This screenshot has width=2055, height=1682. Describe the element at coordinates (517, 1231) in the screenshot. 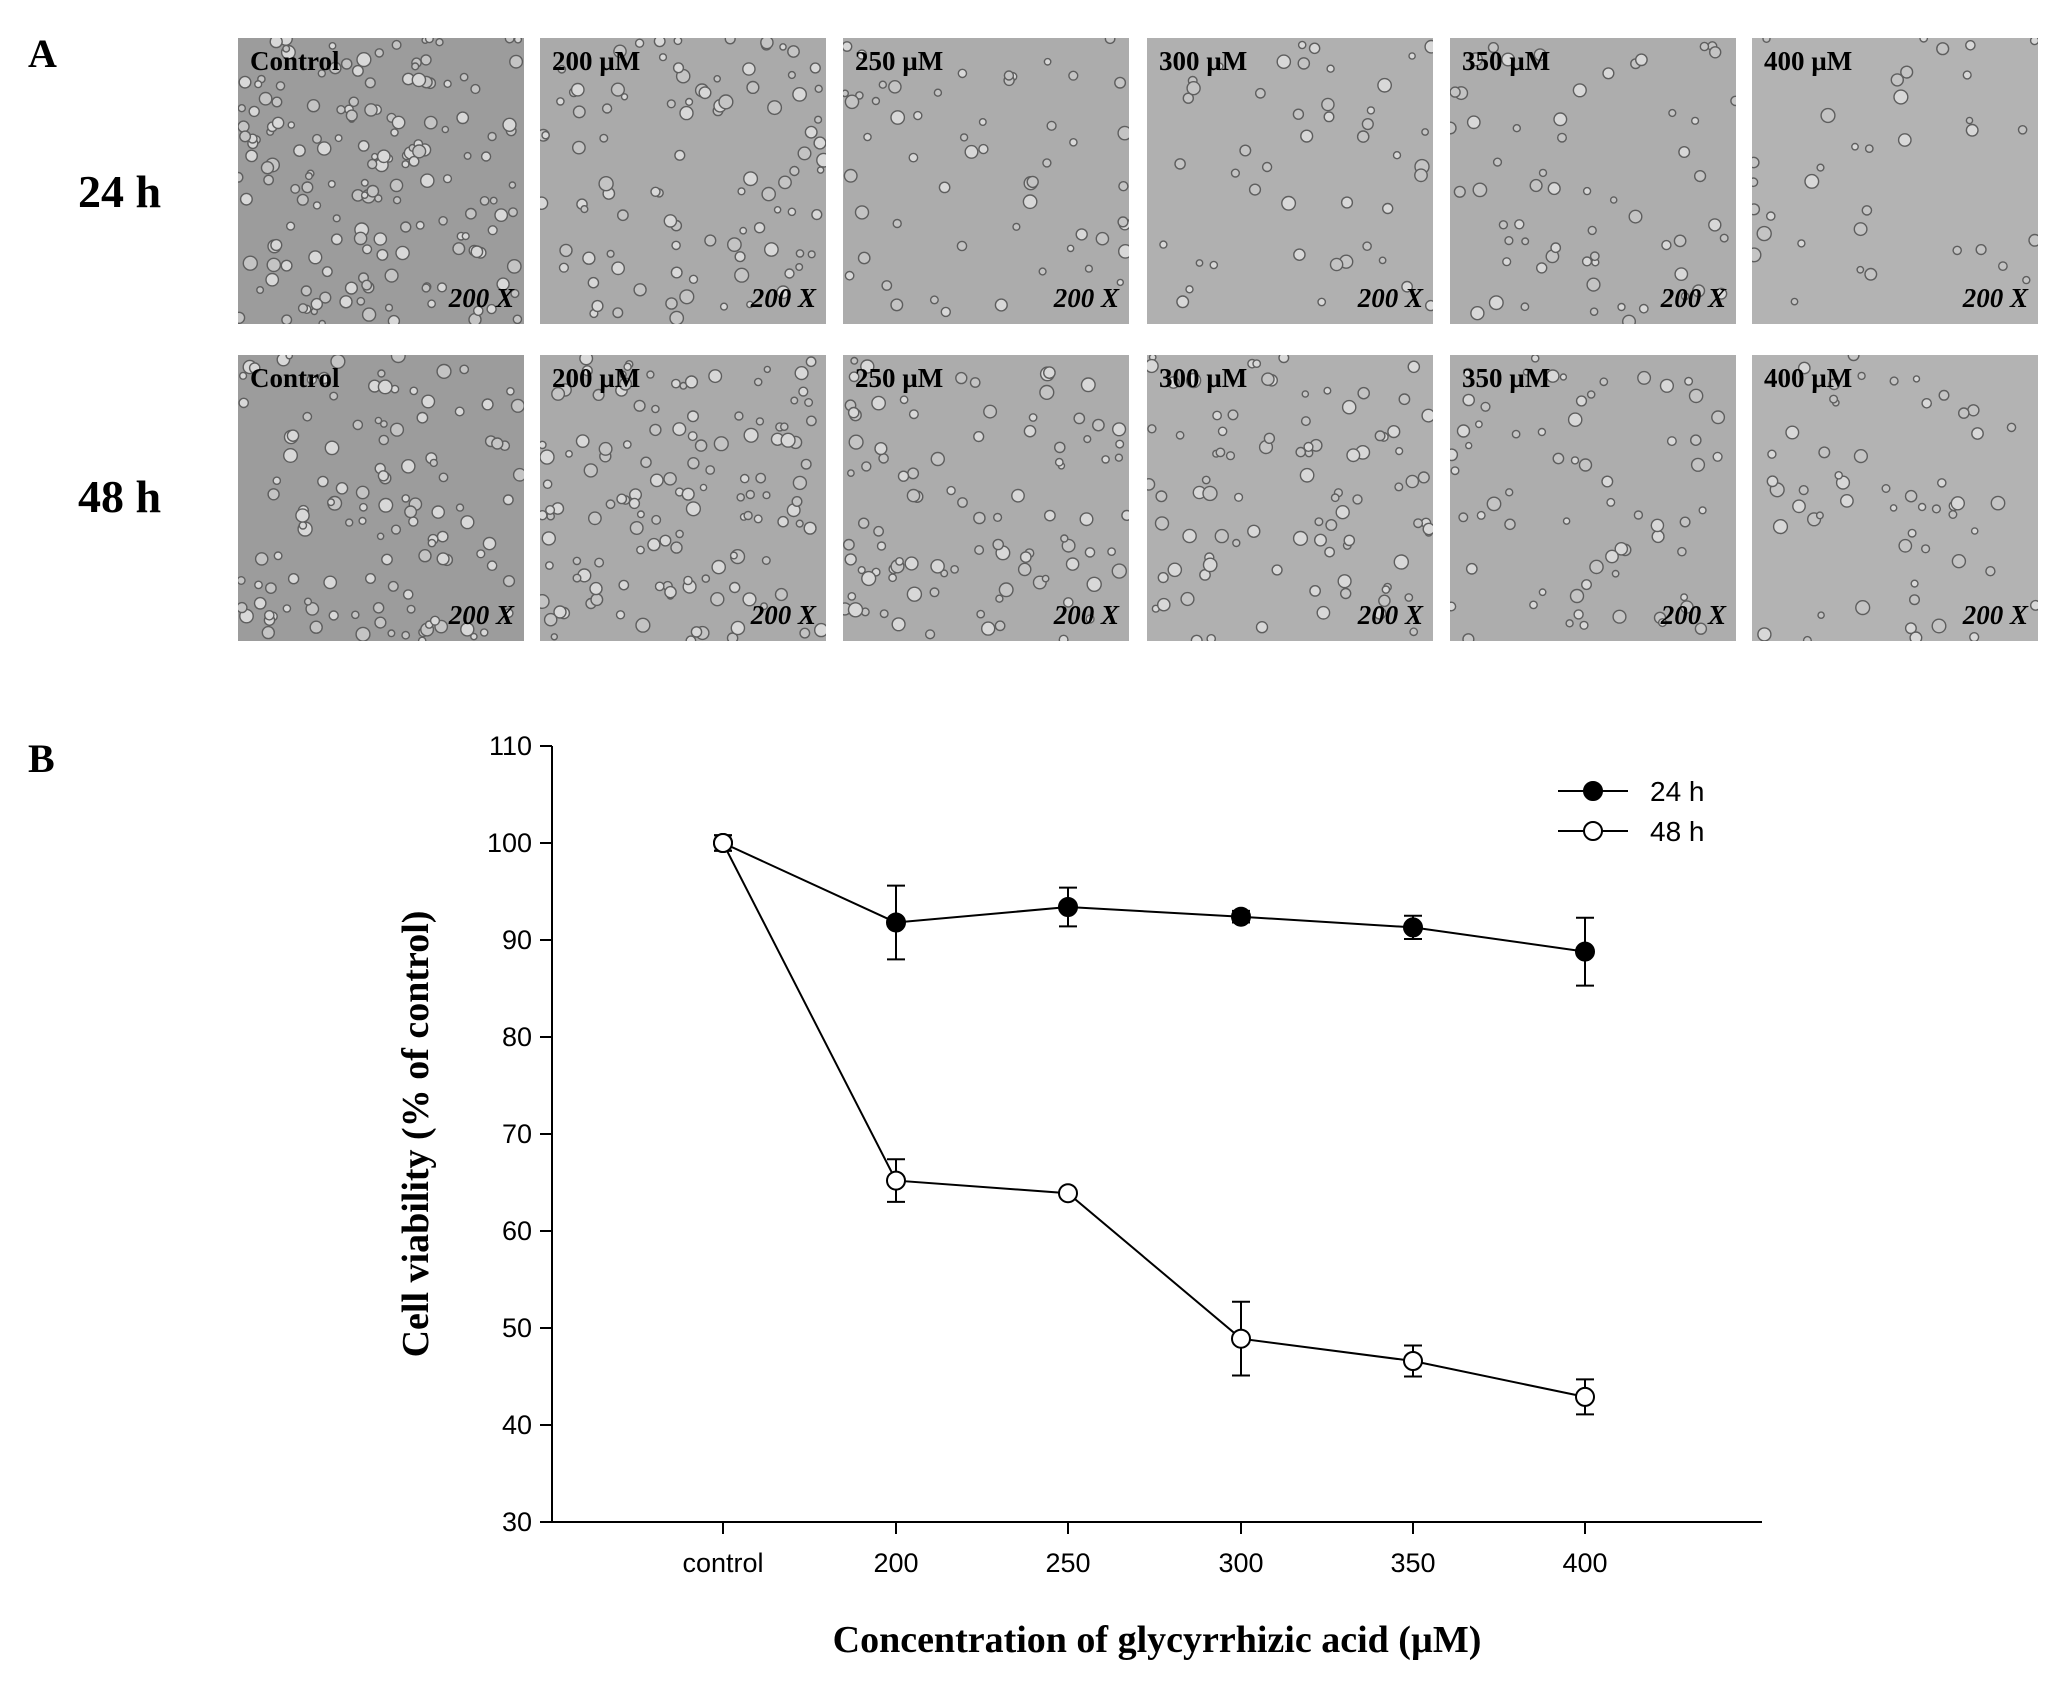

I see `y-tick-label: 60` at that location.